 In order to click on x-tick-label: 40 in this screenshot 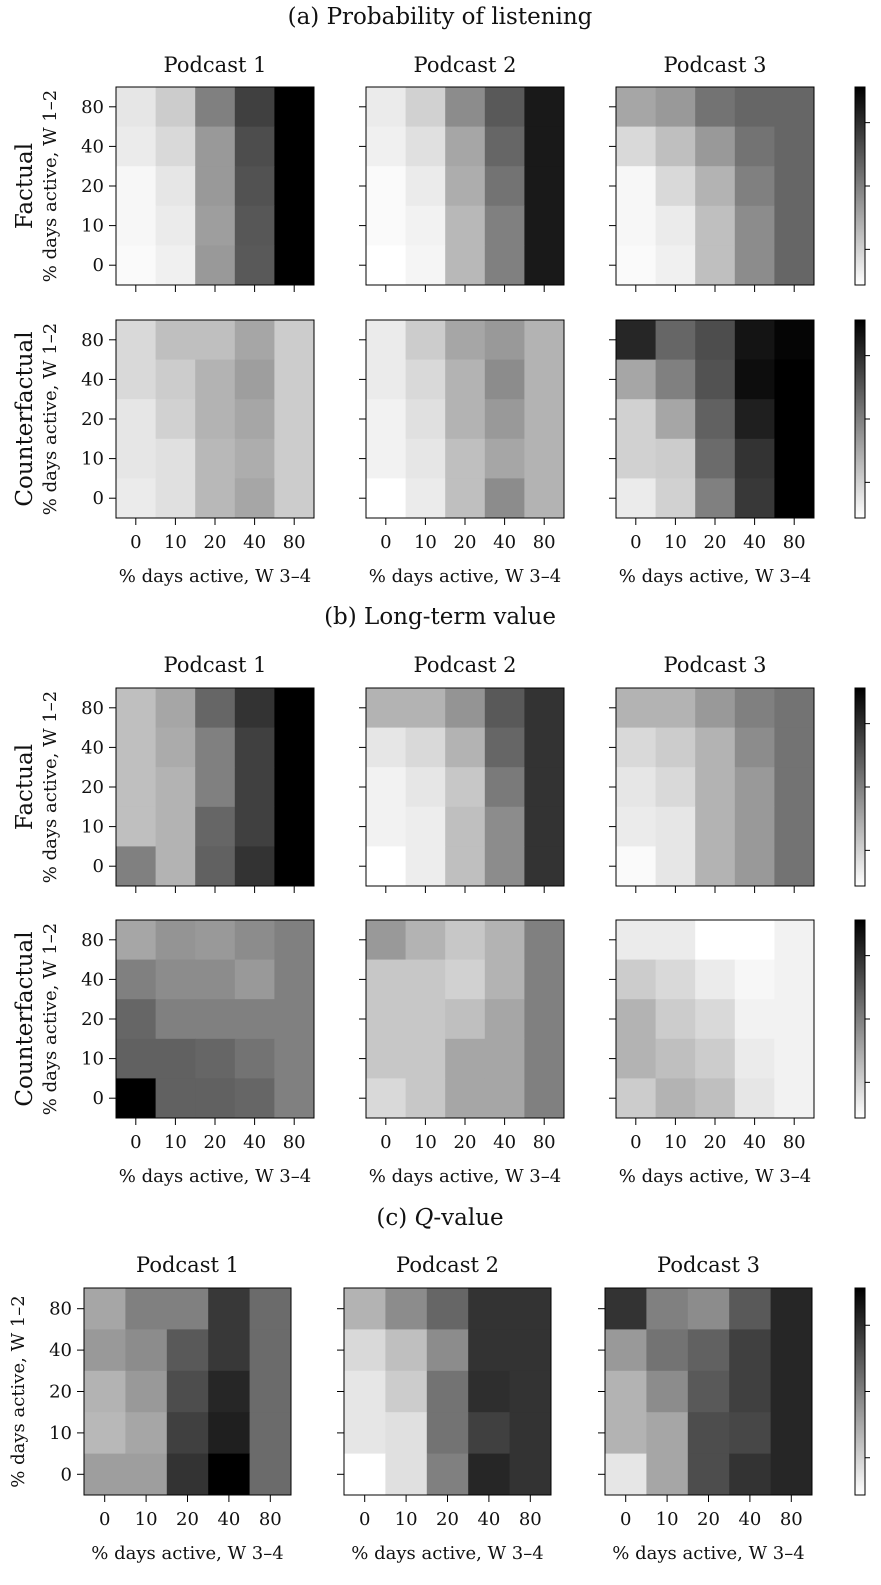, I will do `click(254, 542)`.